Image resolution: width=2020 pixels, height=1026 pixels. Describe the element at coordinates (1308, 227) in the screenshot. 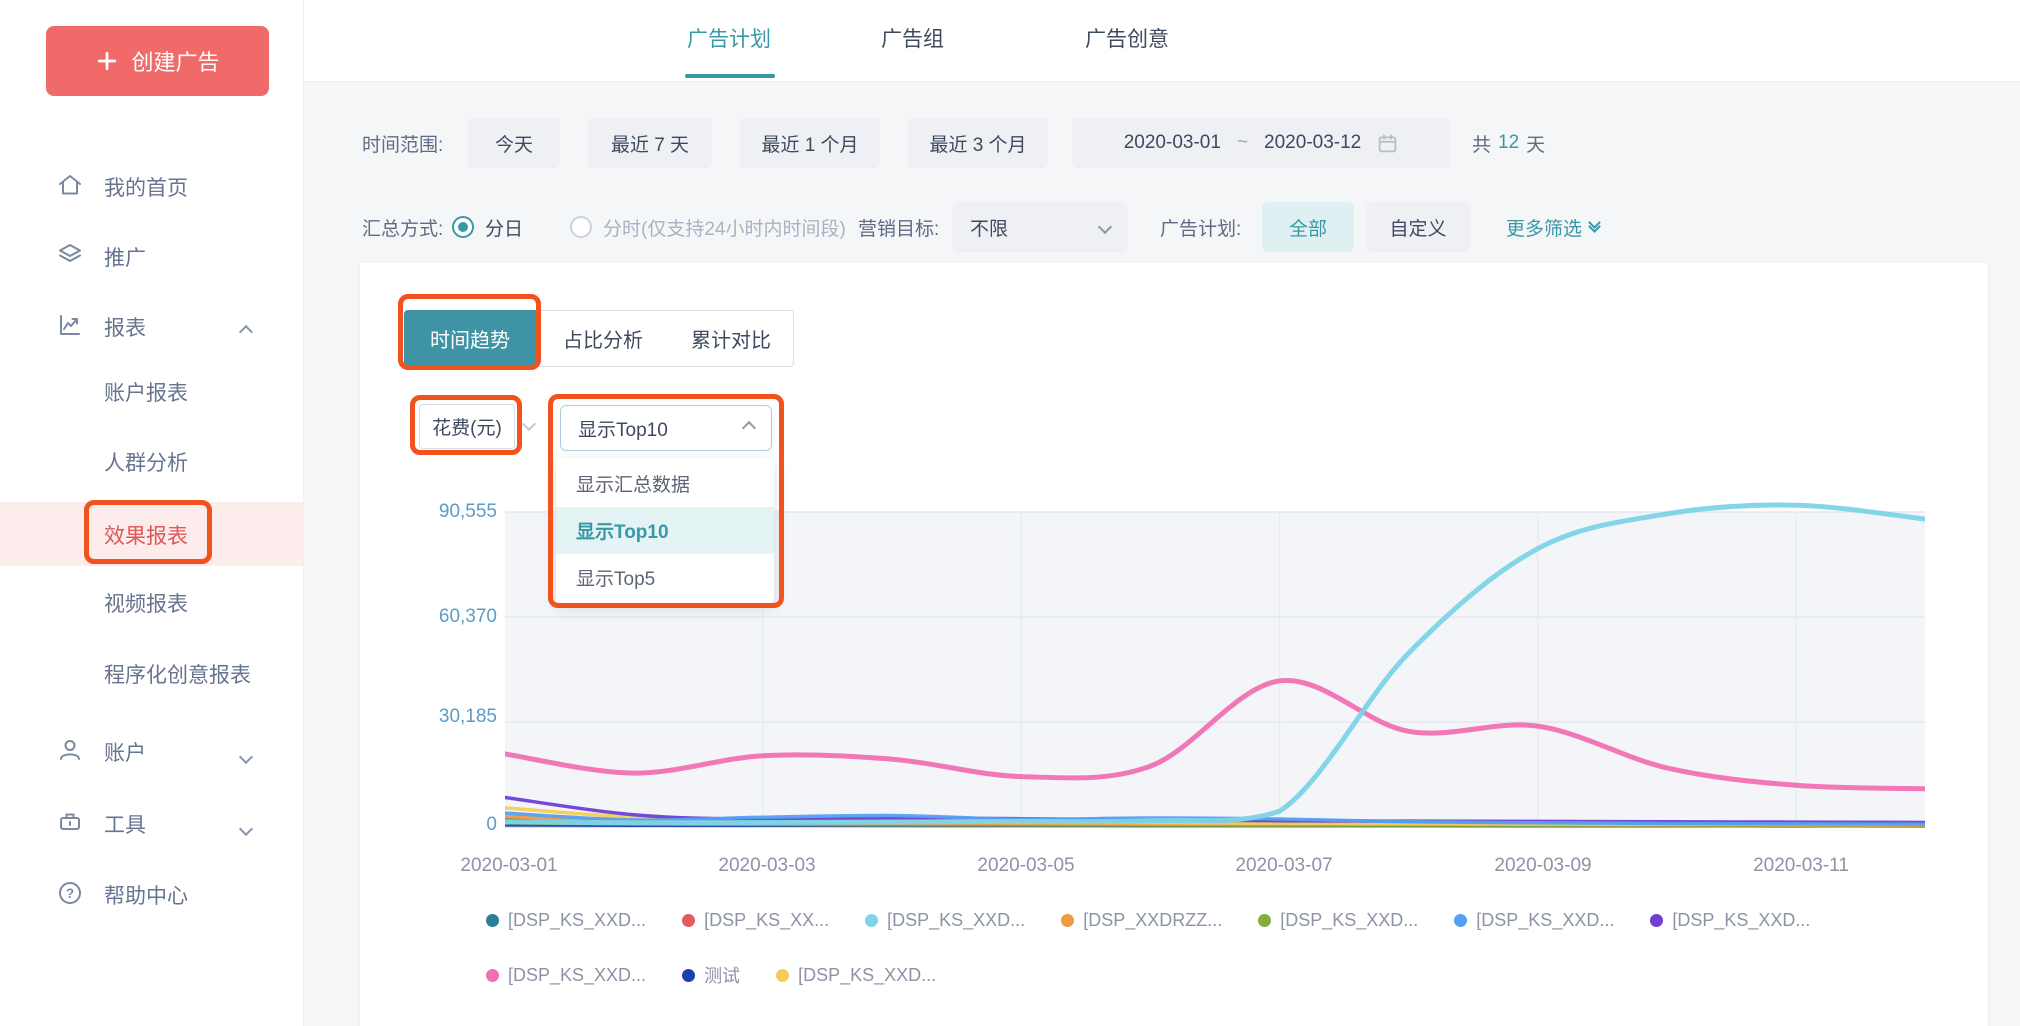

I see `campaign-all-button: 全部` at that location.